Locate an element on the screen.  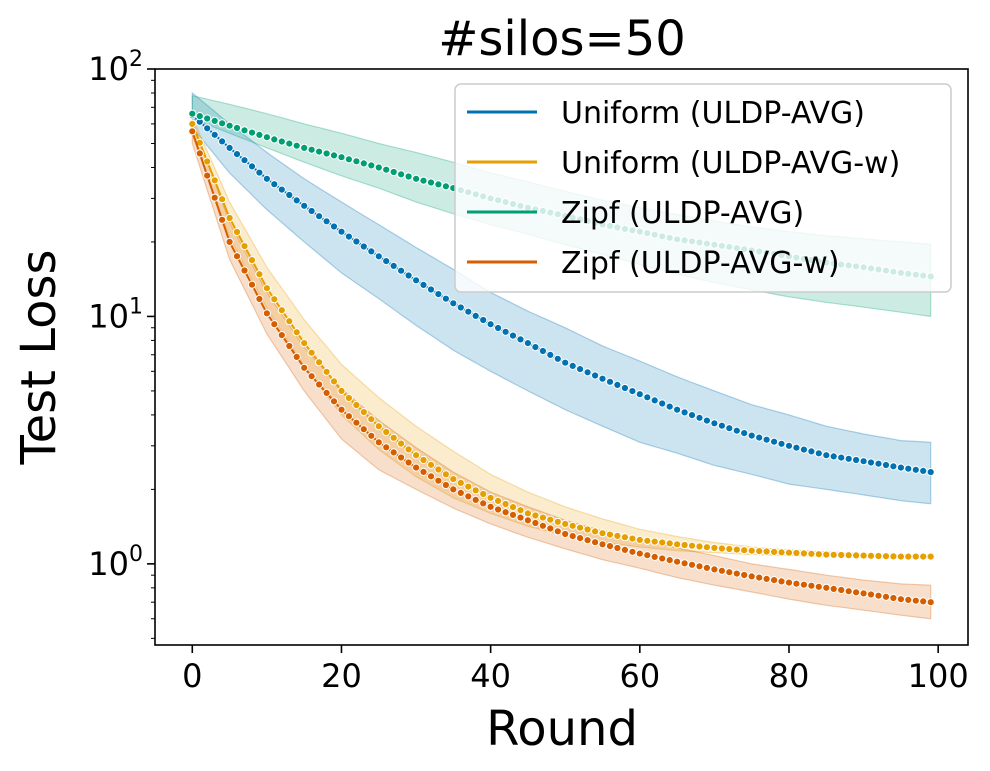
x-axis-label: Round is located at coordinates (562, 729).